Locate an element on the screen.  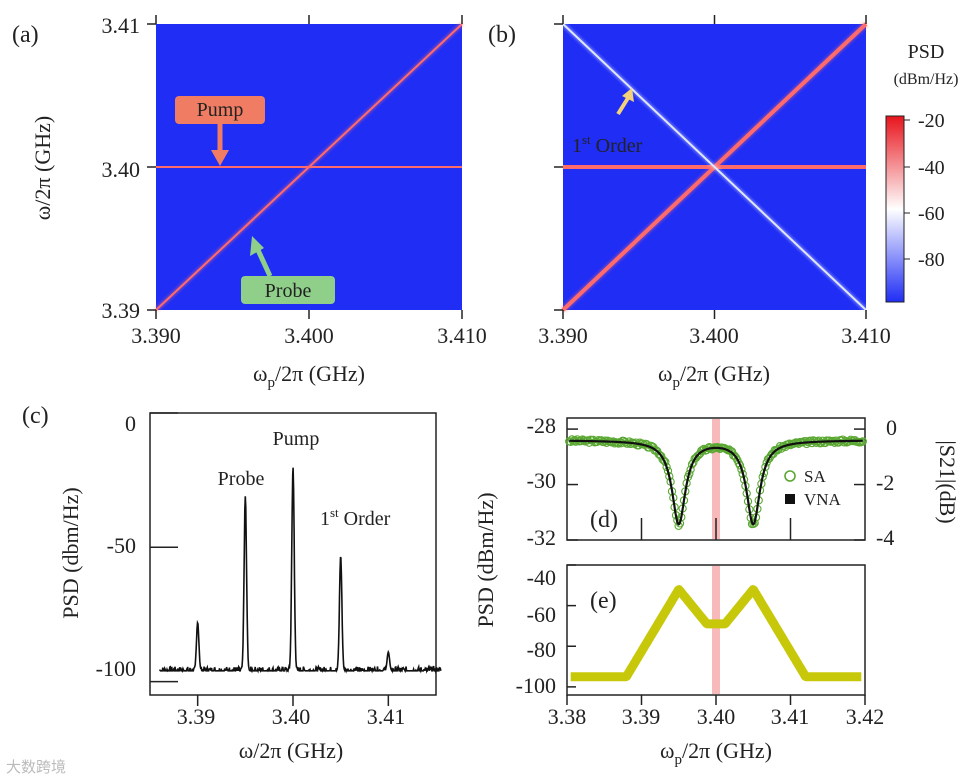
first-order-label: 1st Order is located at coordinates (607, 144).